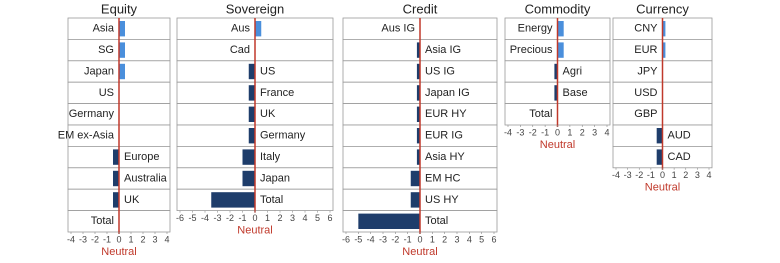  Describe the element at coordinates (493, 239) in the screenshot. I see `x-tick-label: 6` at that location.